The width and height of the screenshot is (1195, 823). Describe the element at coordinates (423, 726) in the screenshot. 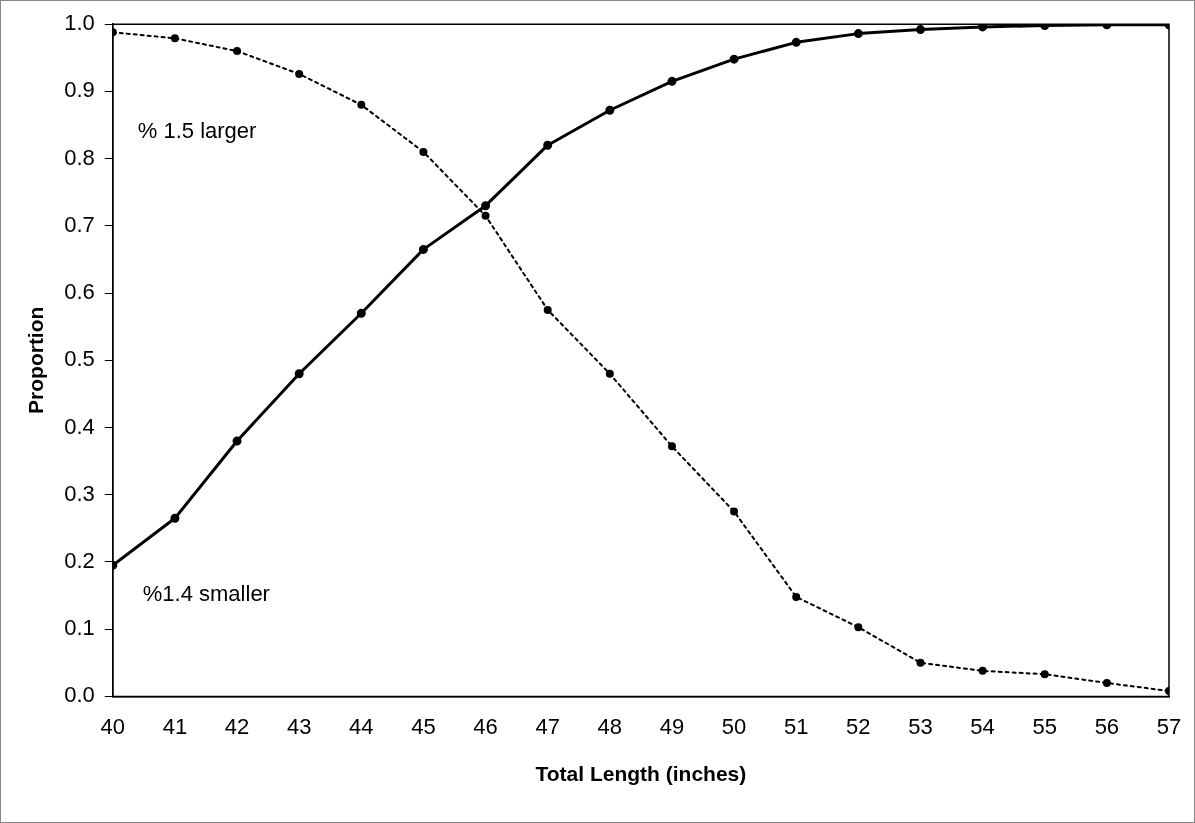

I see `x-tick-label: 45` at that location.